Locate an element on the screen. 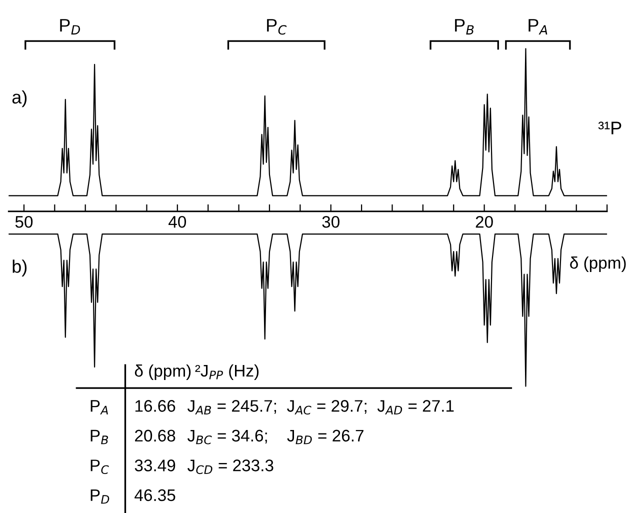  text: 16.66 is located at coordinates (155, 406).